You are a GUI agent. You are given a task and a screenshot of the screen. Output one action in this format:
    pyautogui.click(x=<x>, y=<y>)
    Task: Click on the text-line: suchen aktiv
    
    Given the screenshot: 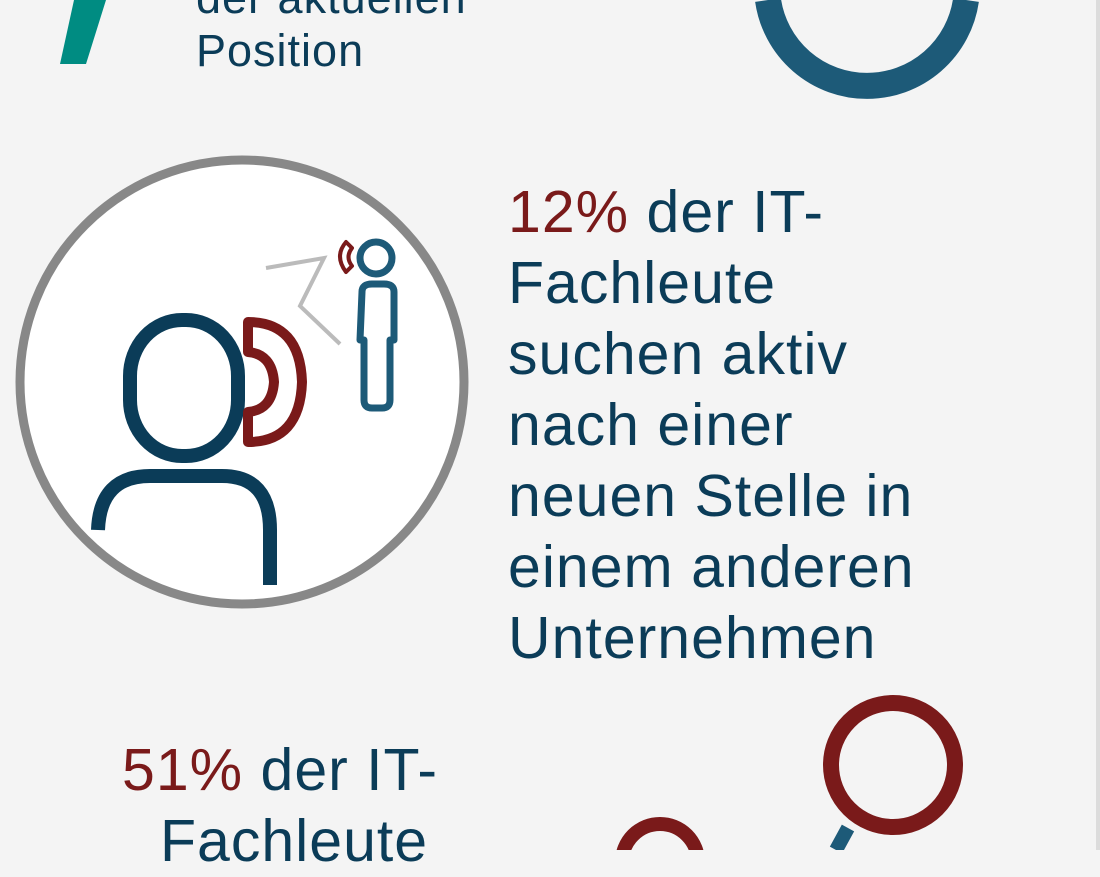 What is the action you would take?
    pyautogui.click(x=678, y=354)
    